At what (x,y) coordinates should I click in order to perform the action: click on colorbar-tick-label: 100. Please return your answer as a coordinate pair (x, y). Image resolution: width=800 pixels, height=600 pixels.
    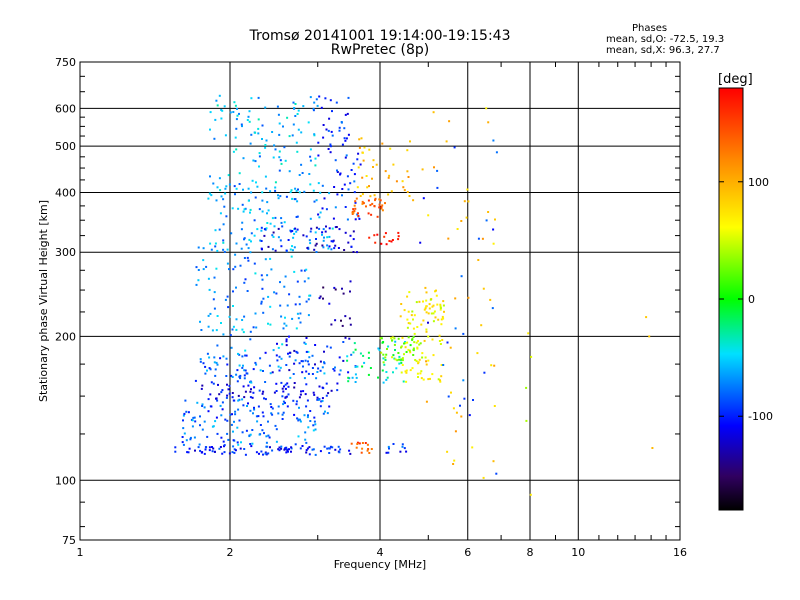
    Looking at the image, I should click on (758, 182).